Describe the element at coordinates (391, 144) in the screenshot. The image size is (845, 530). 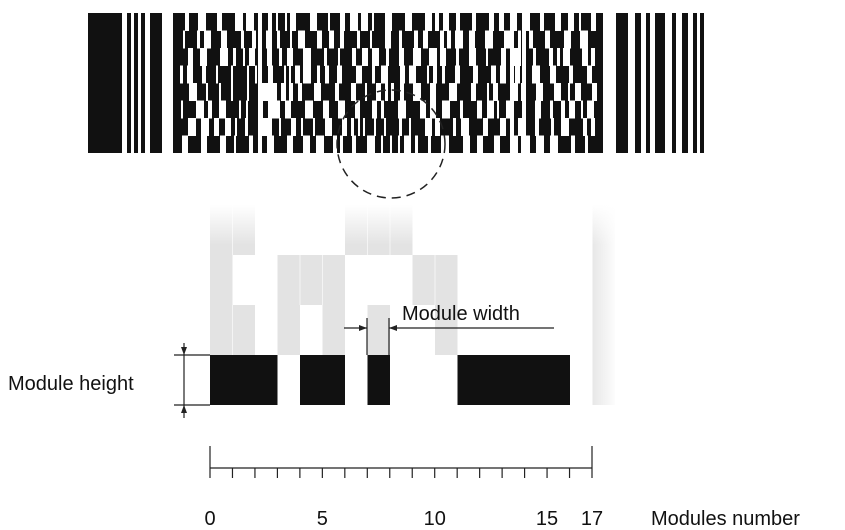
I see `zoom-circle` at that location.